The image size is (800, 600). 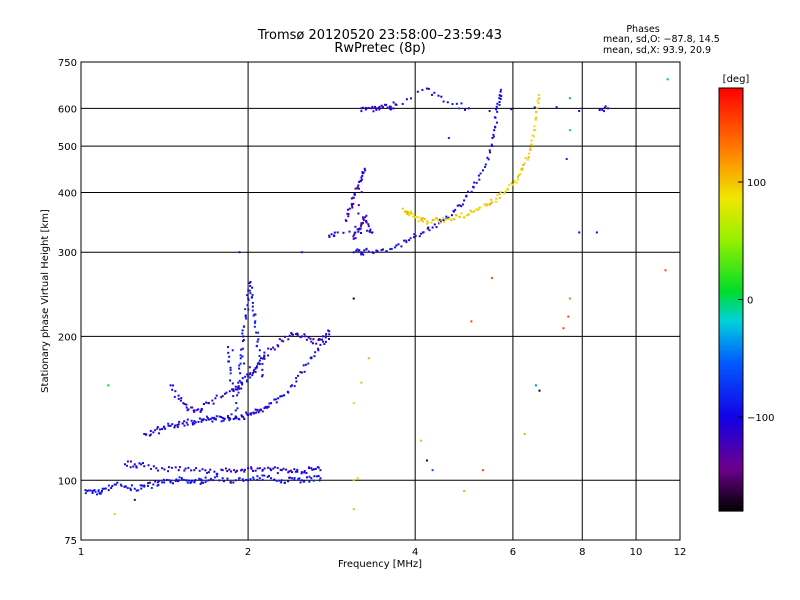 What do you see at coordinates (379, 48) in the screenshot?
I see `chart-title-line-2: RwPretec (8p)` at bounding box center [379, 48].